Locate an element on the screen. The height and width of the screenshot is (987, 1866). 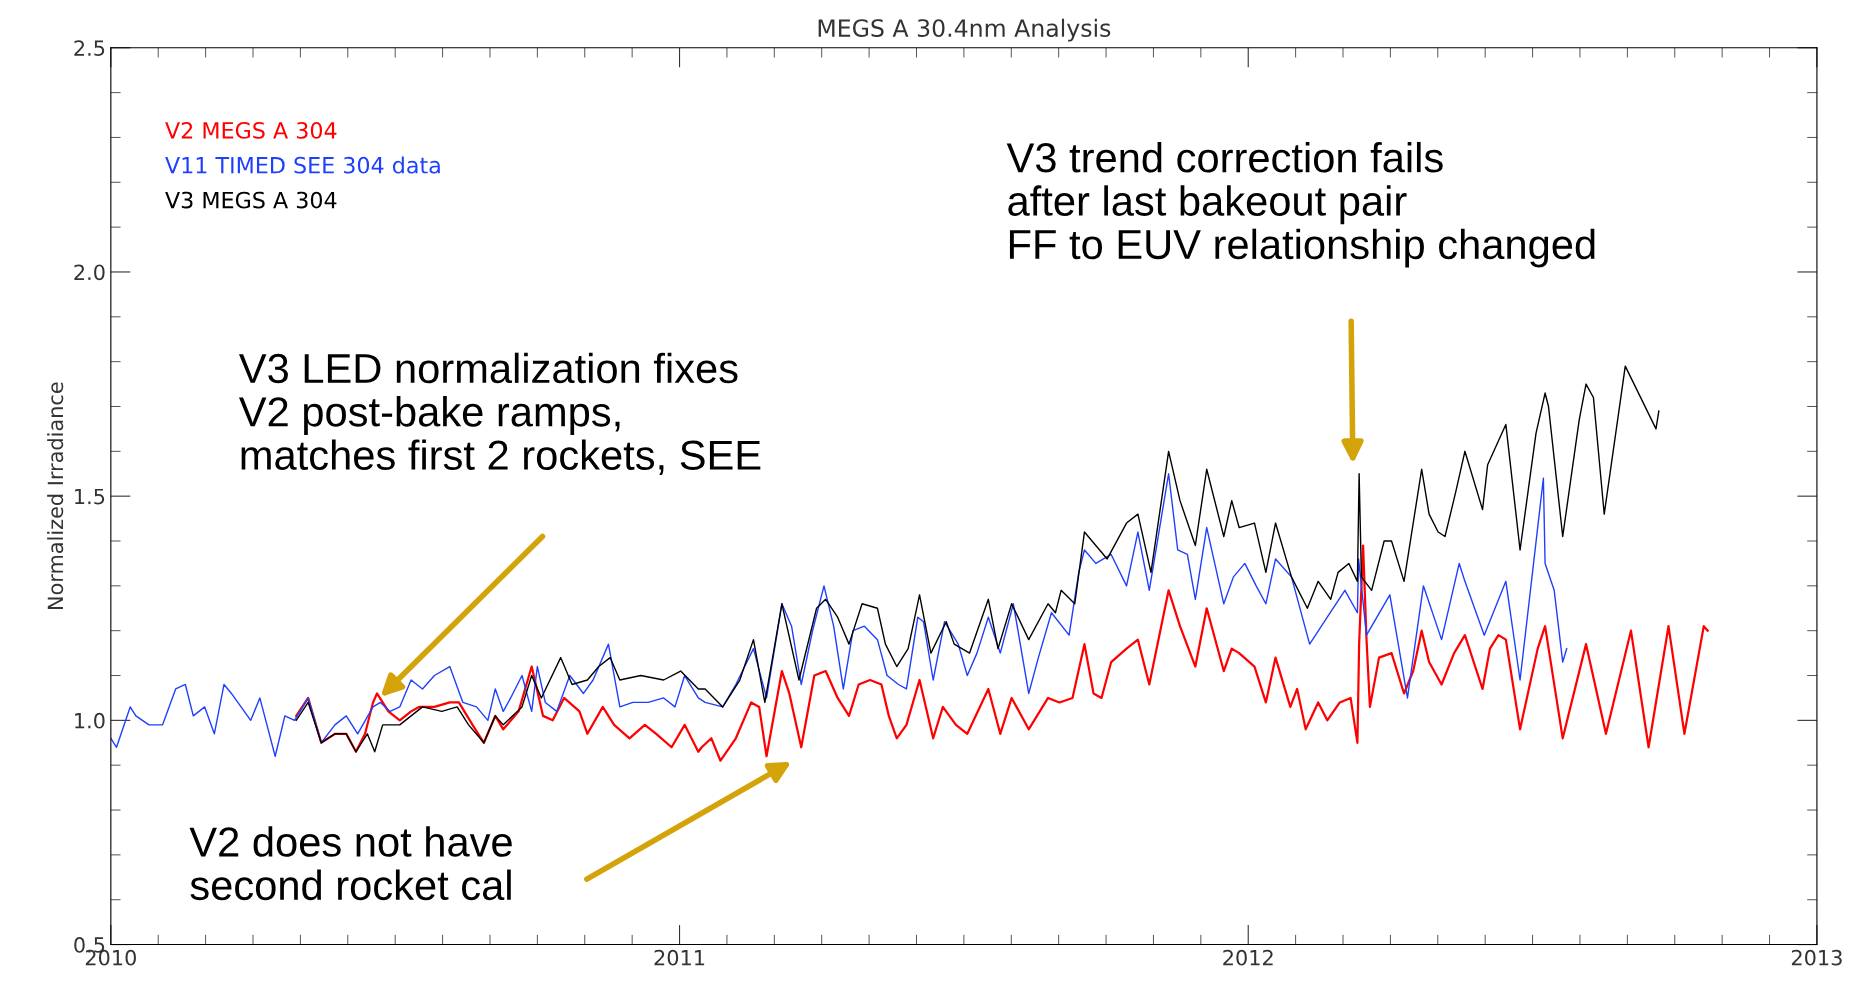
annotation: V3 trend correction fails after last bakeout pair FF to EUV relationship changed is located at coordinates (1300, 204).